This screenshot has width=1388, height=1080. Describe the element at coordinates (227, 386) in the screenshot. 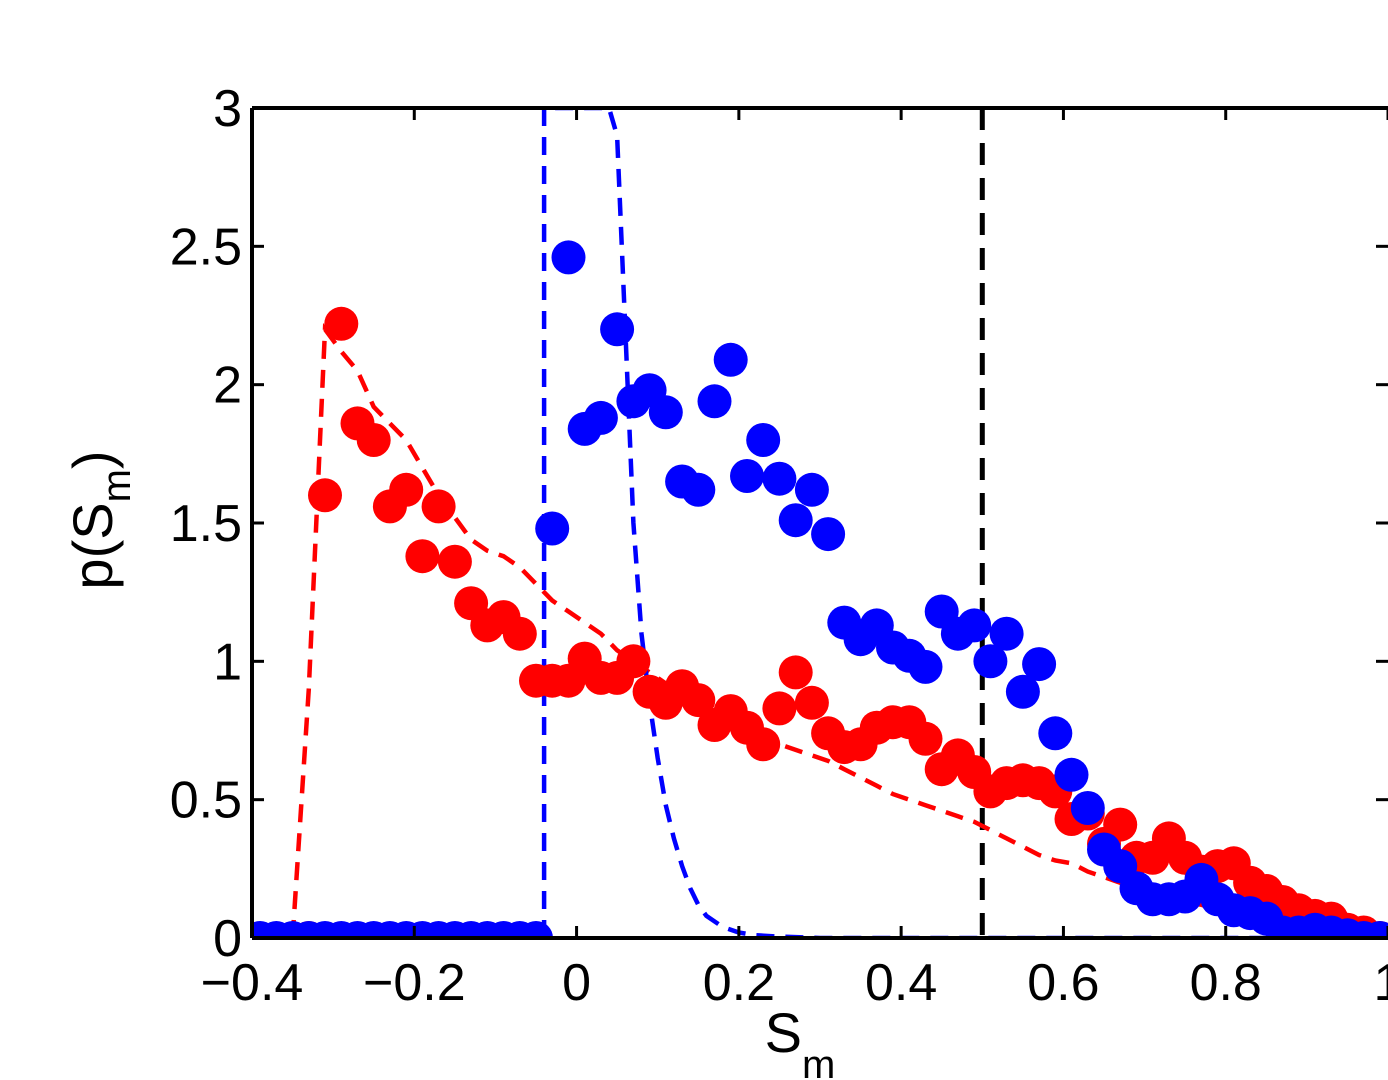

I see `y-tick-label: 2` at that location.